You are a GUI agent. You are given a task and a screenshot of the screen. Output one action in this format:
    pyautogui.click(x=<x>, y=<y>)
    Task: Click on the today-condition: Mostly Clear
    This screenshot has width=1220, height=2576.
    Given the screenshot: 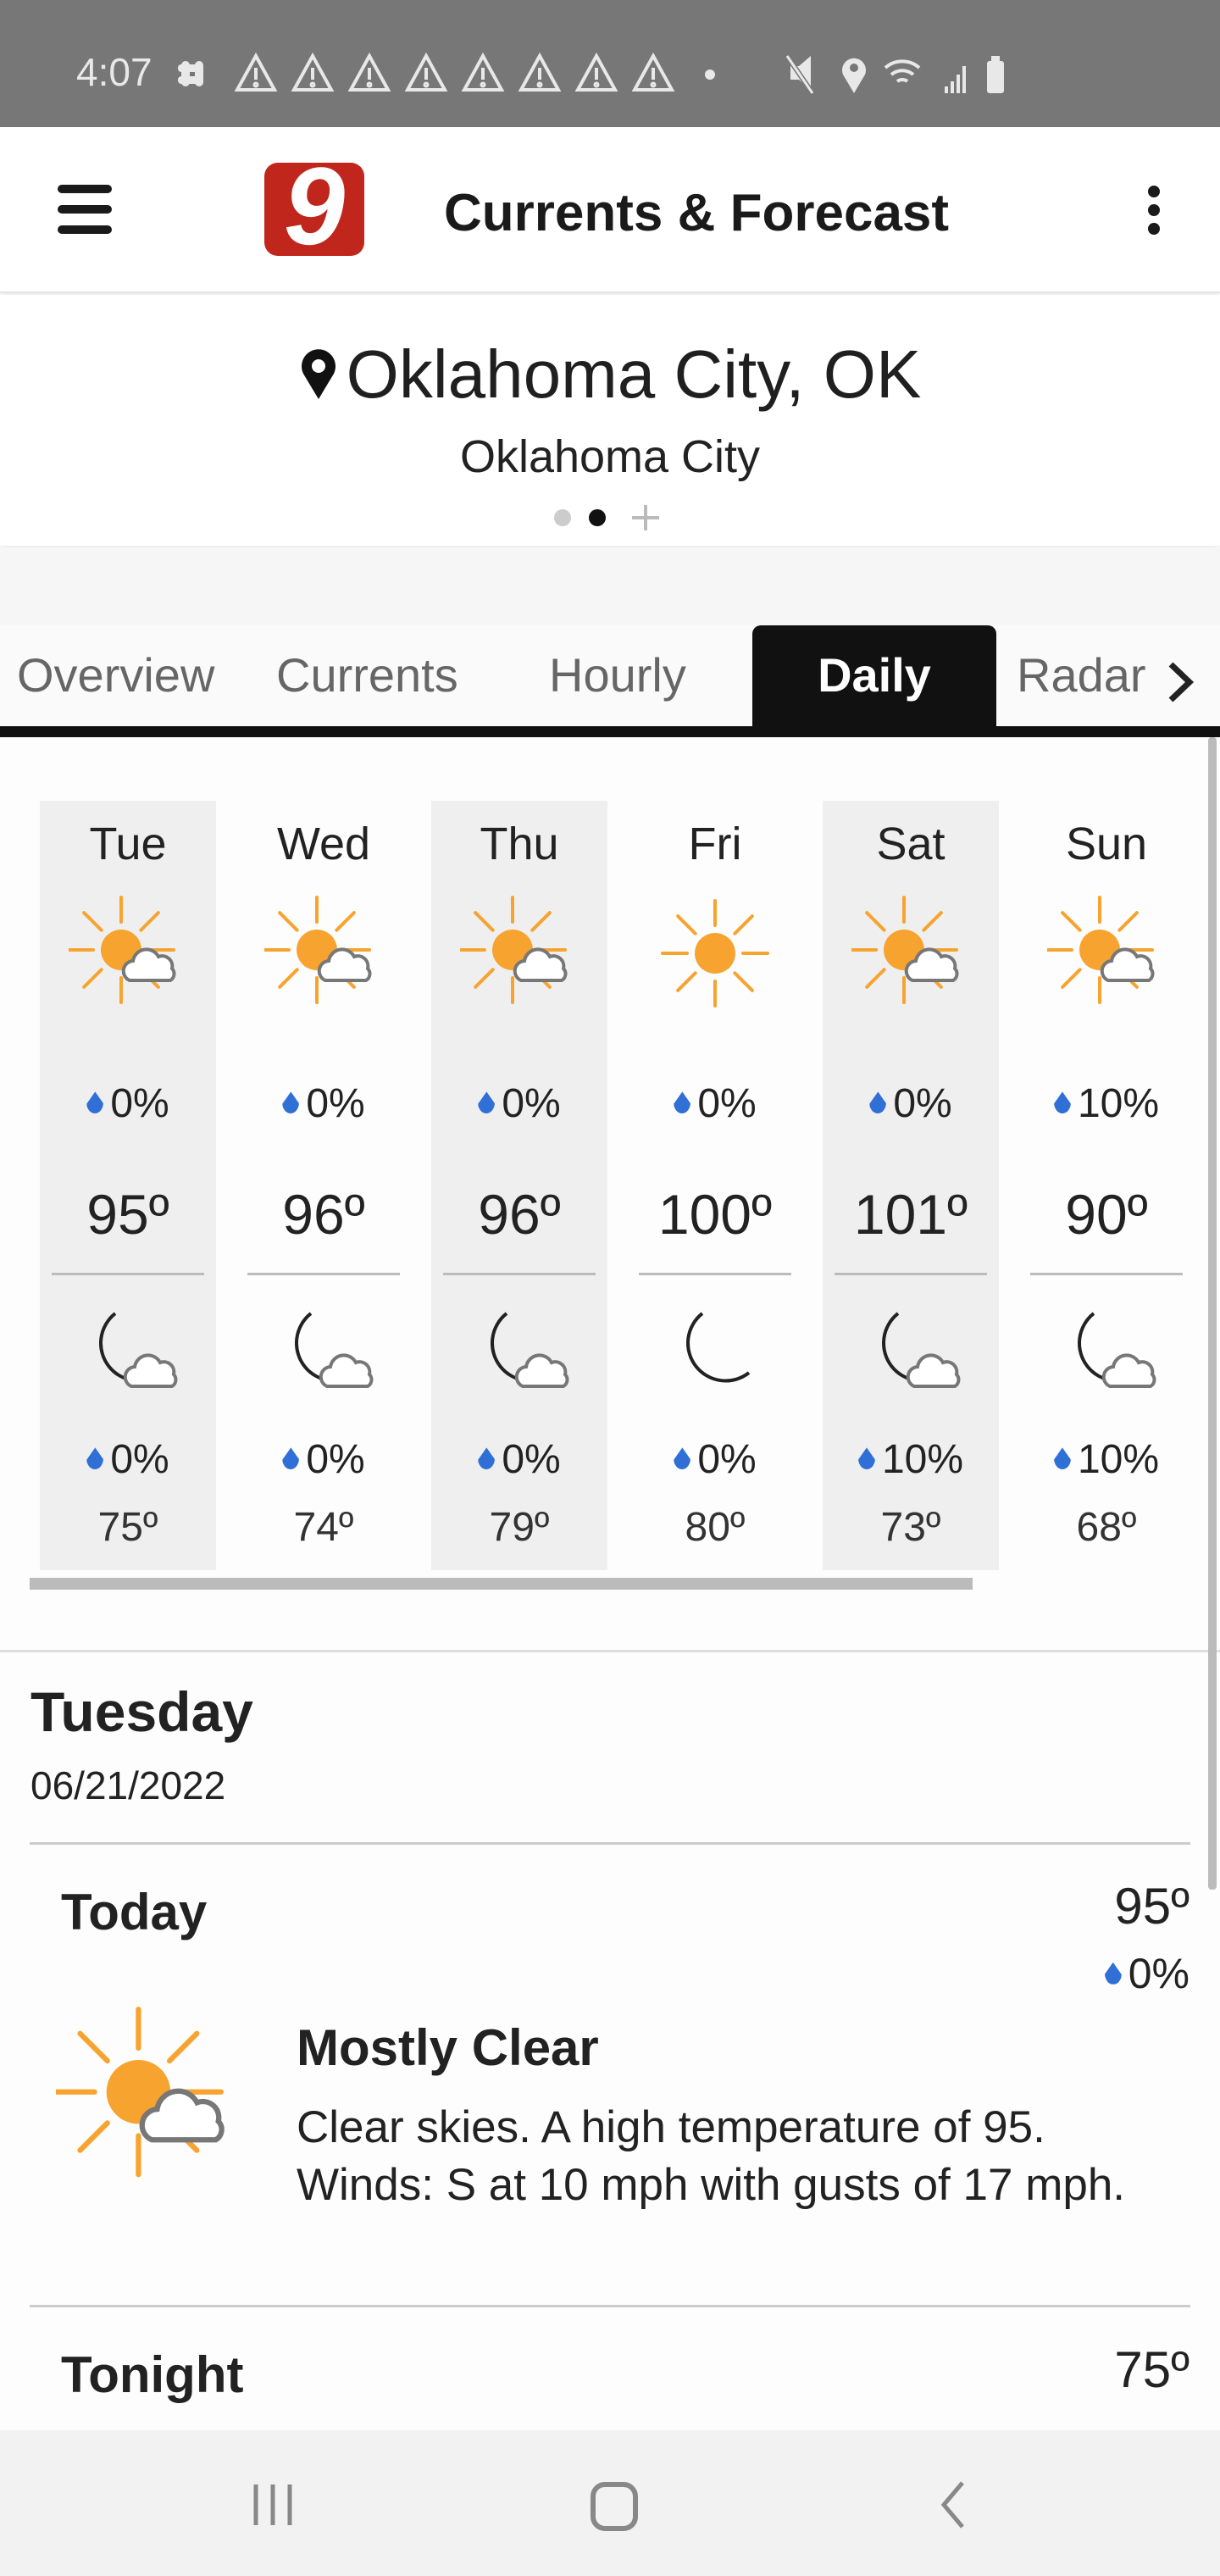 What is the action you would take?
    pyautogui.click(x=448, y=2047)
    